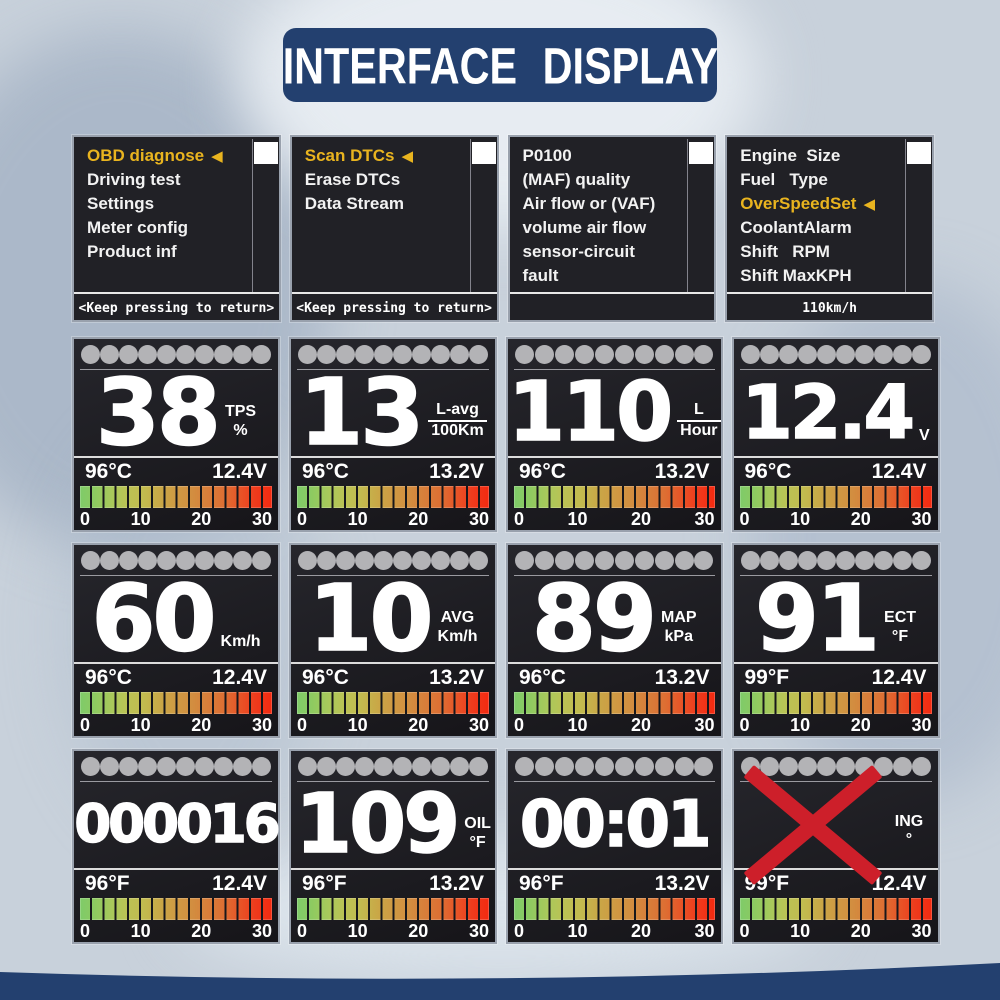  Describe the element at coordinates (401, 156) in the screenshot. I see `menu-item: Scan DTCs ◀` at that location.